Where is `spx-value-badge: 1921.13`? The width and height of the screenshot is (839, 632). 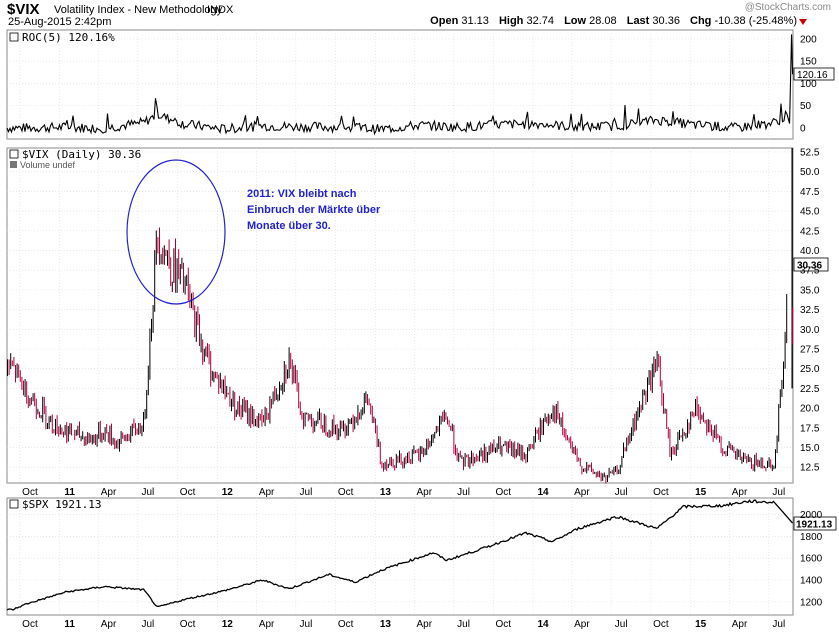 spx-value-badge: 1921.13 is located at coordinates (814, 525).